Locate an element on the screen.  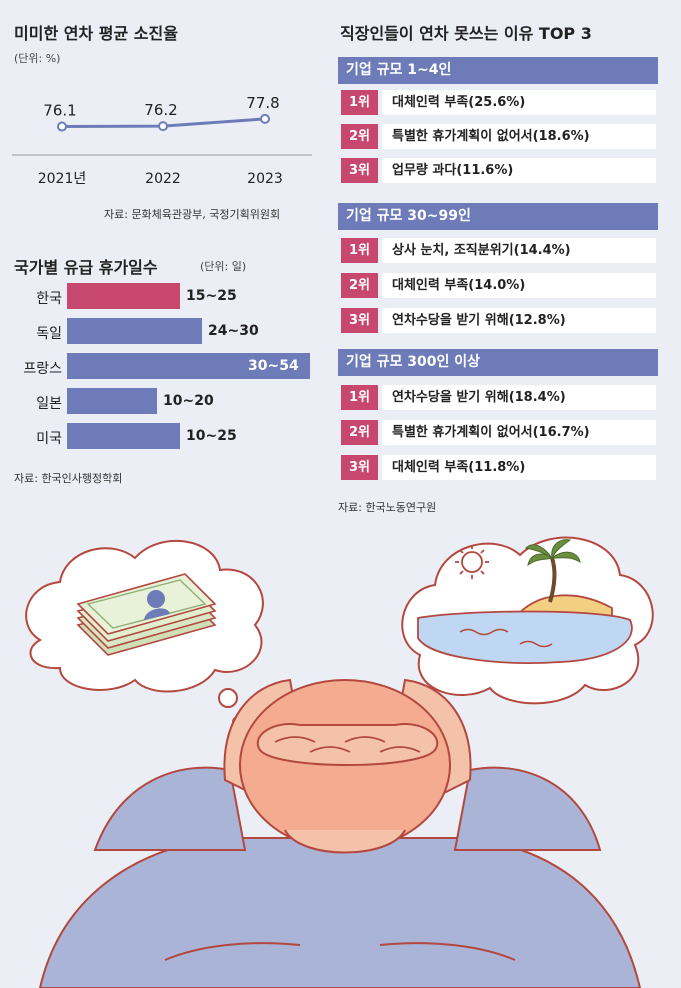
ranking-row: 2위 대체인력 부족(14.0%) is located at coordinates (498, 285).